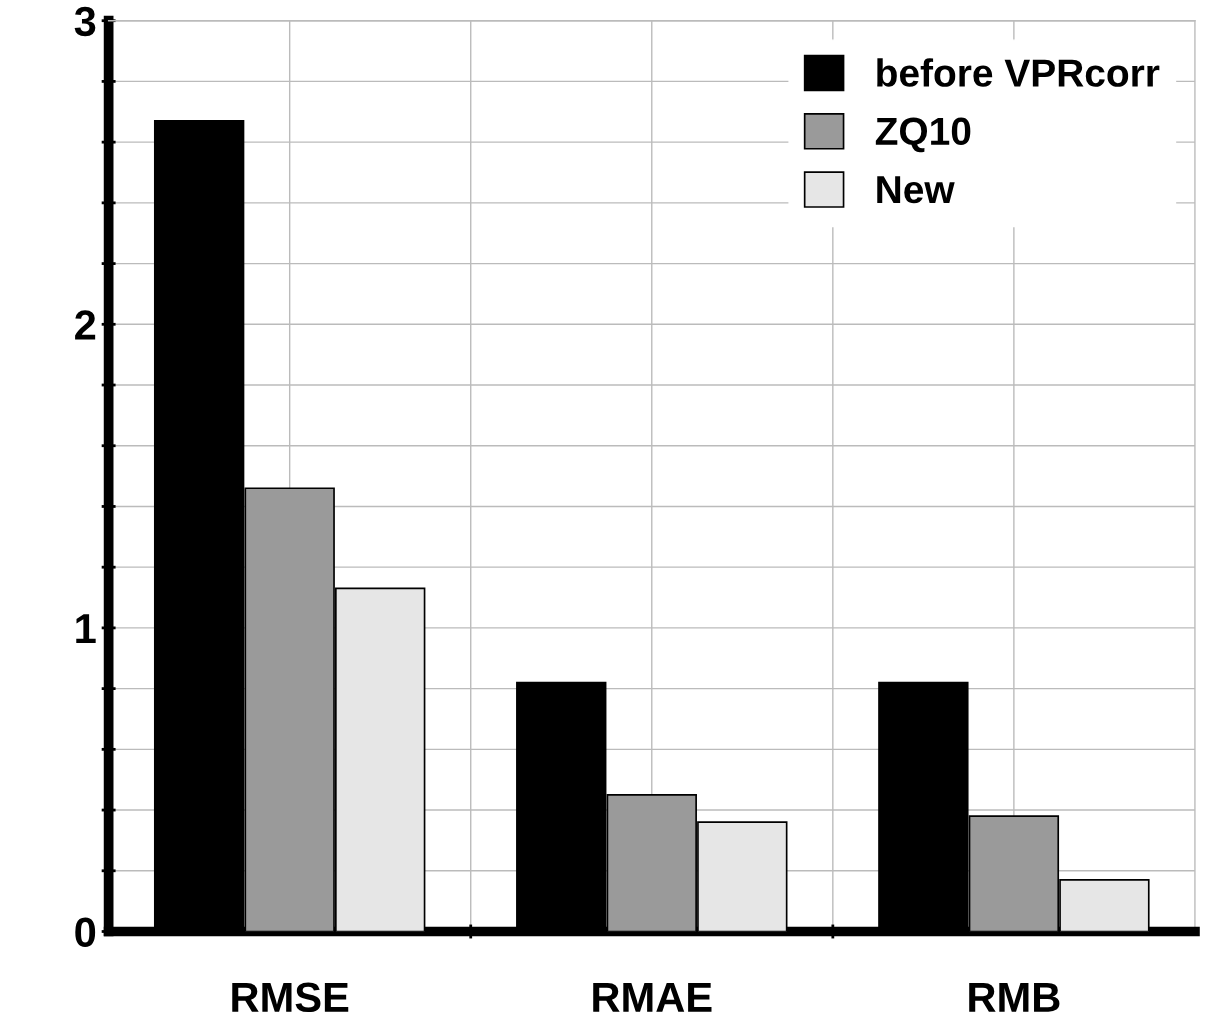  Describe the element at coordinates (290, 997) in the screenshot. I see `x-tick-label: RMSE` at that location.